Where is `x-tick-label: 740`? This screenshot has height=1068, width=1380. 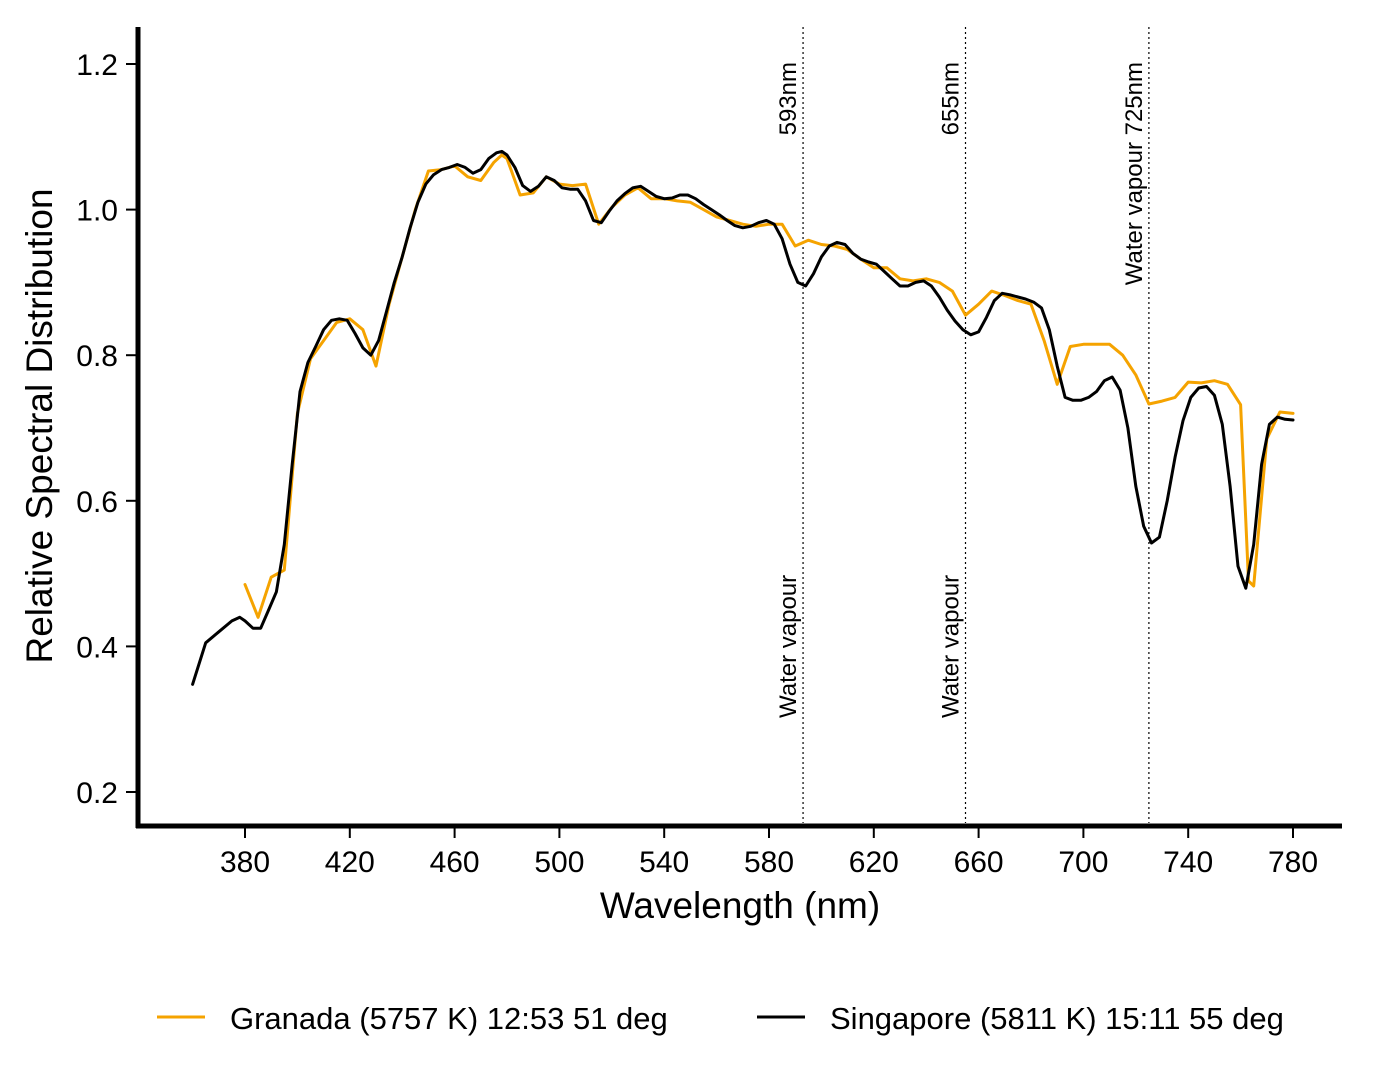
x-tick-label: 740 is located at coordinates (1188, 862).